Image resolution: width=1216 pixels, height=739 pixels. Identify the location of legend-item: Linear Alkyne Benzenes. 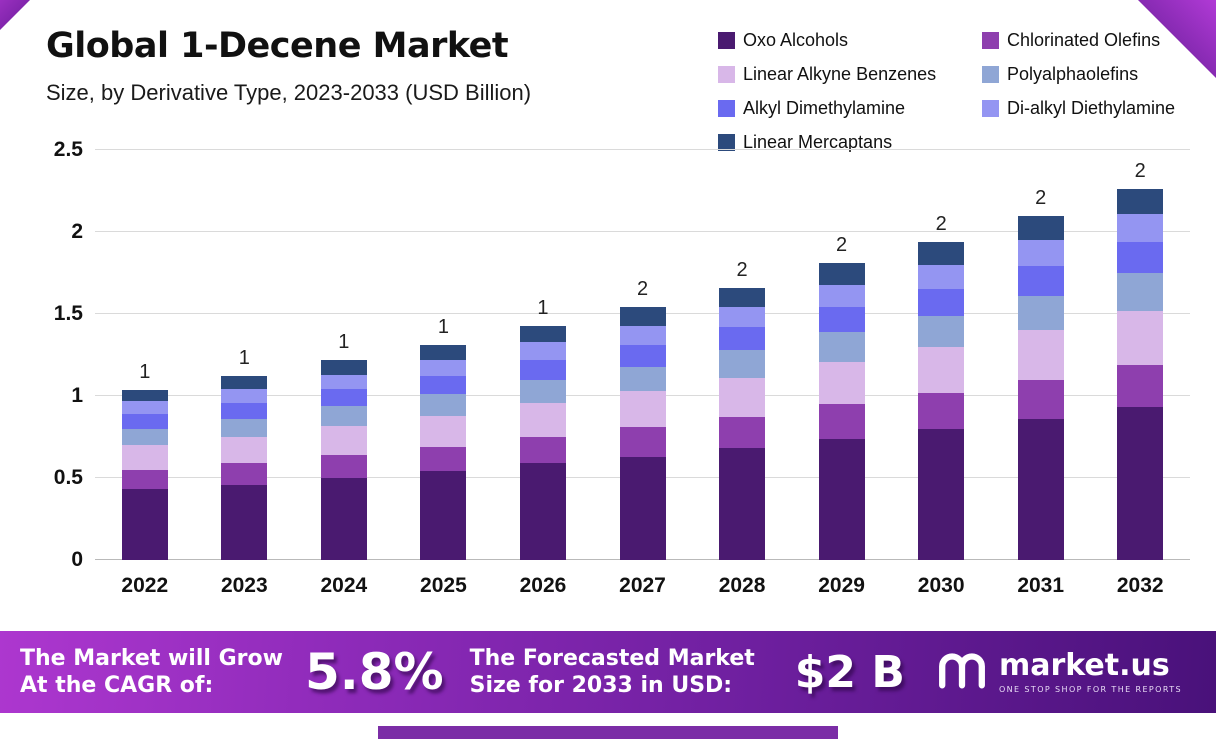
(843, 74).